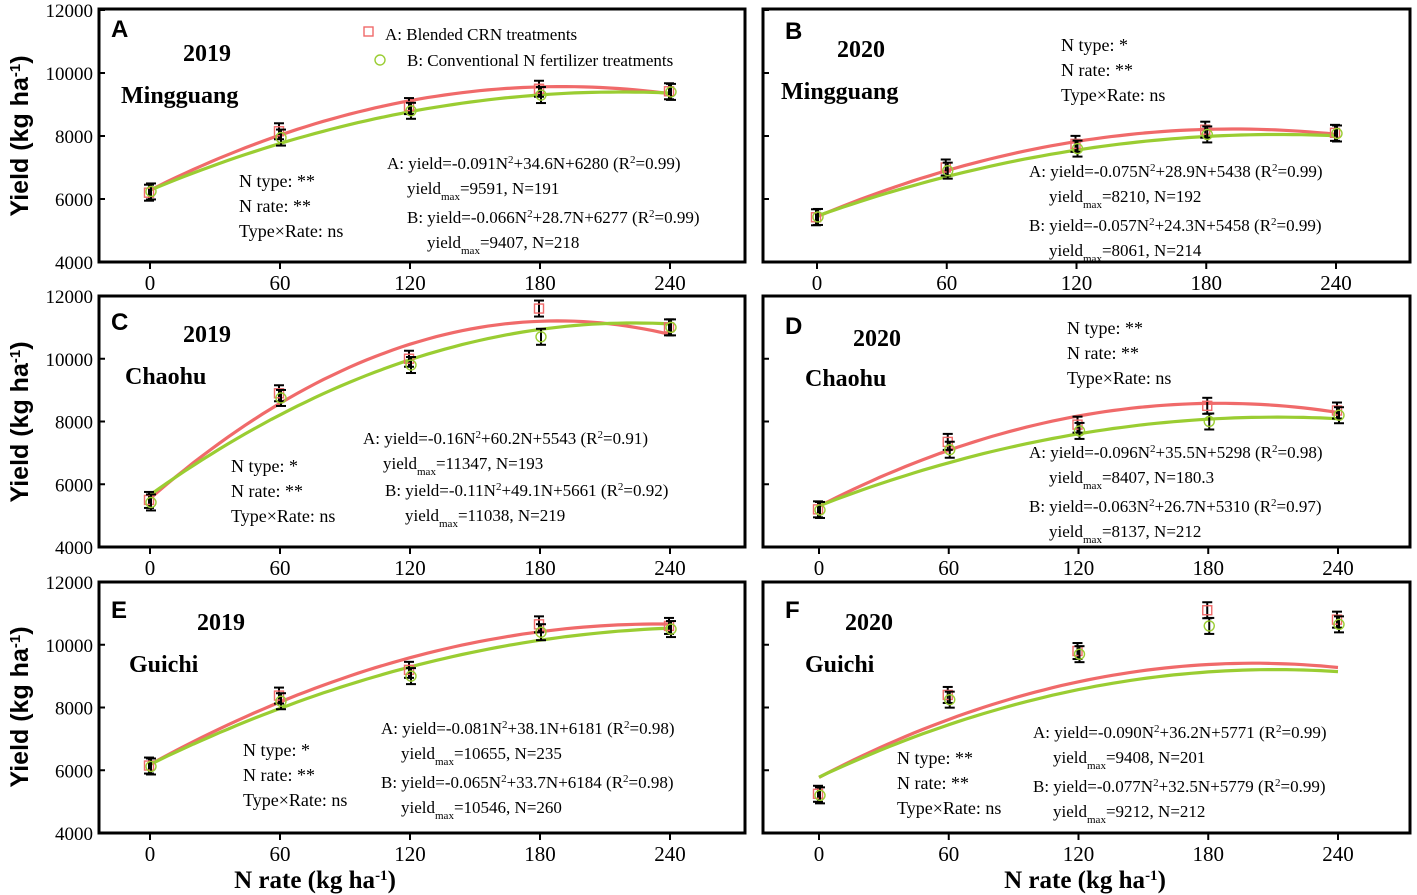 The height and width of the screenshot is (895, 1417). Describe the element at coordinates (1179, 786) in the screenshot. I see `equation-b: B: yield=-0.077N2+32.5N+5779 (R2=0.99)` at that location.